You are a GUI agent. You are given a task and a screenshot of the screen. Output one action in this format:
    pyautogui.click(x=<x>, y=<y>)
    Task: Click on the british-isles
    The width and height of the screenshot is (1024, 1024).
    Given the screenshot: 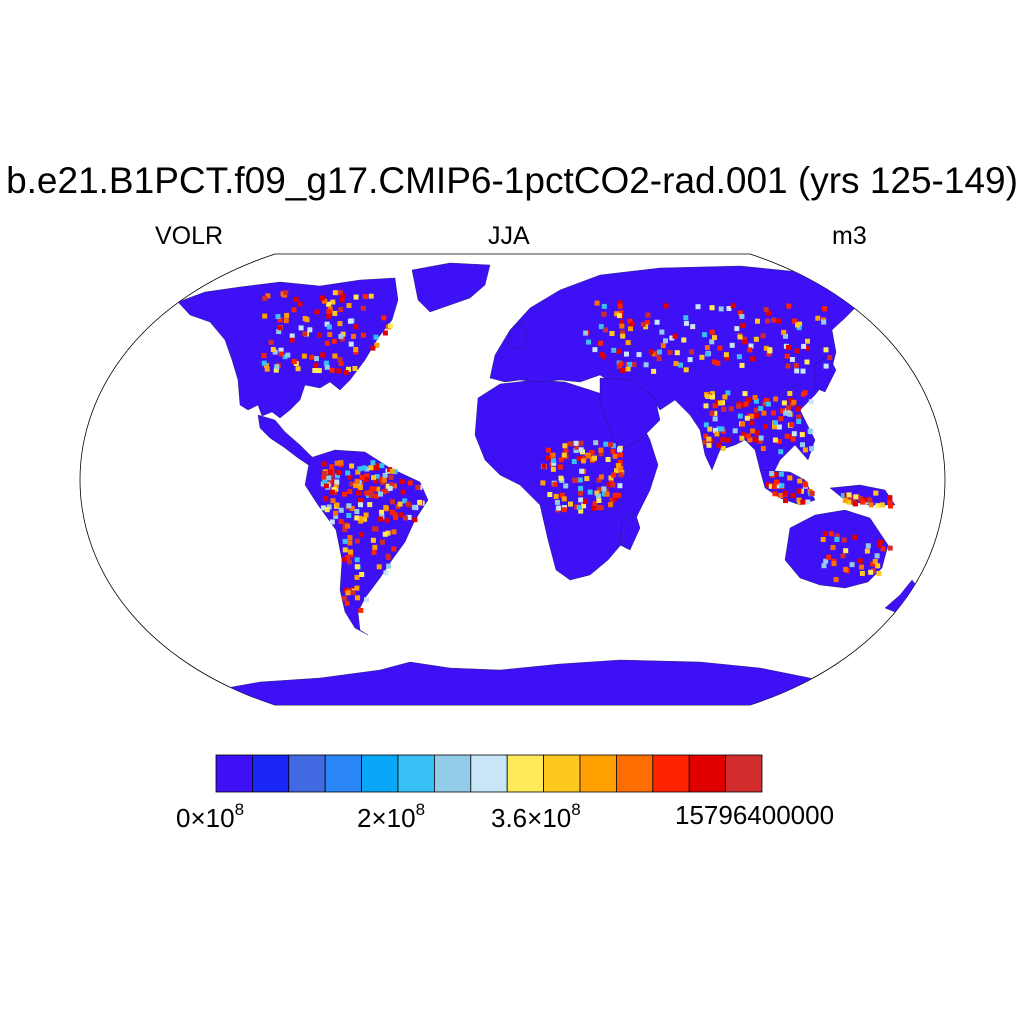 What is the action you would take?
    pyautogui.click(x=518, y=336)
    